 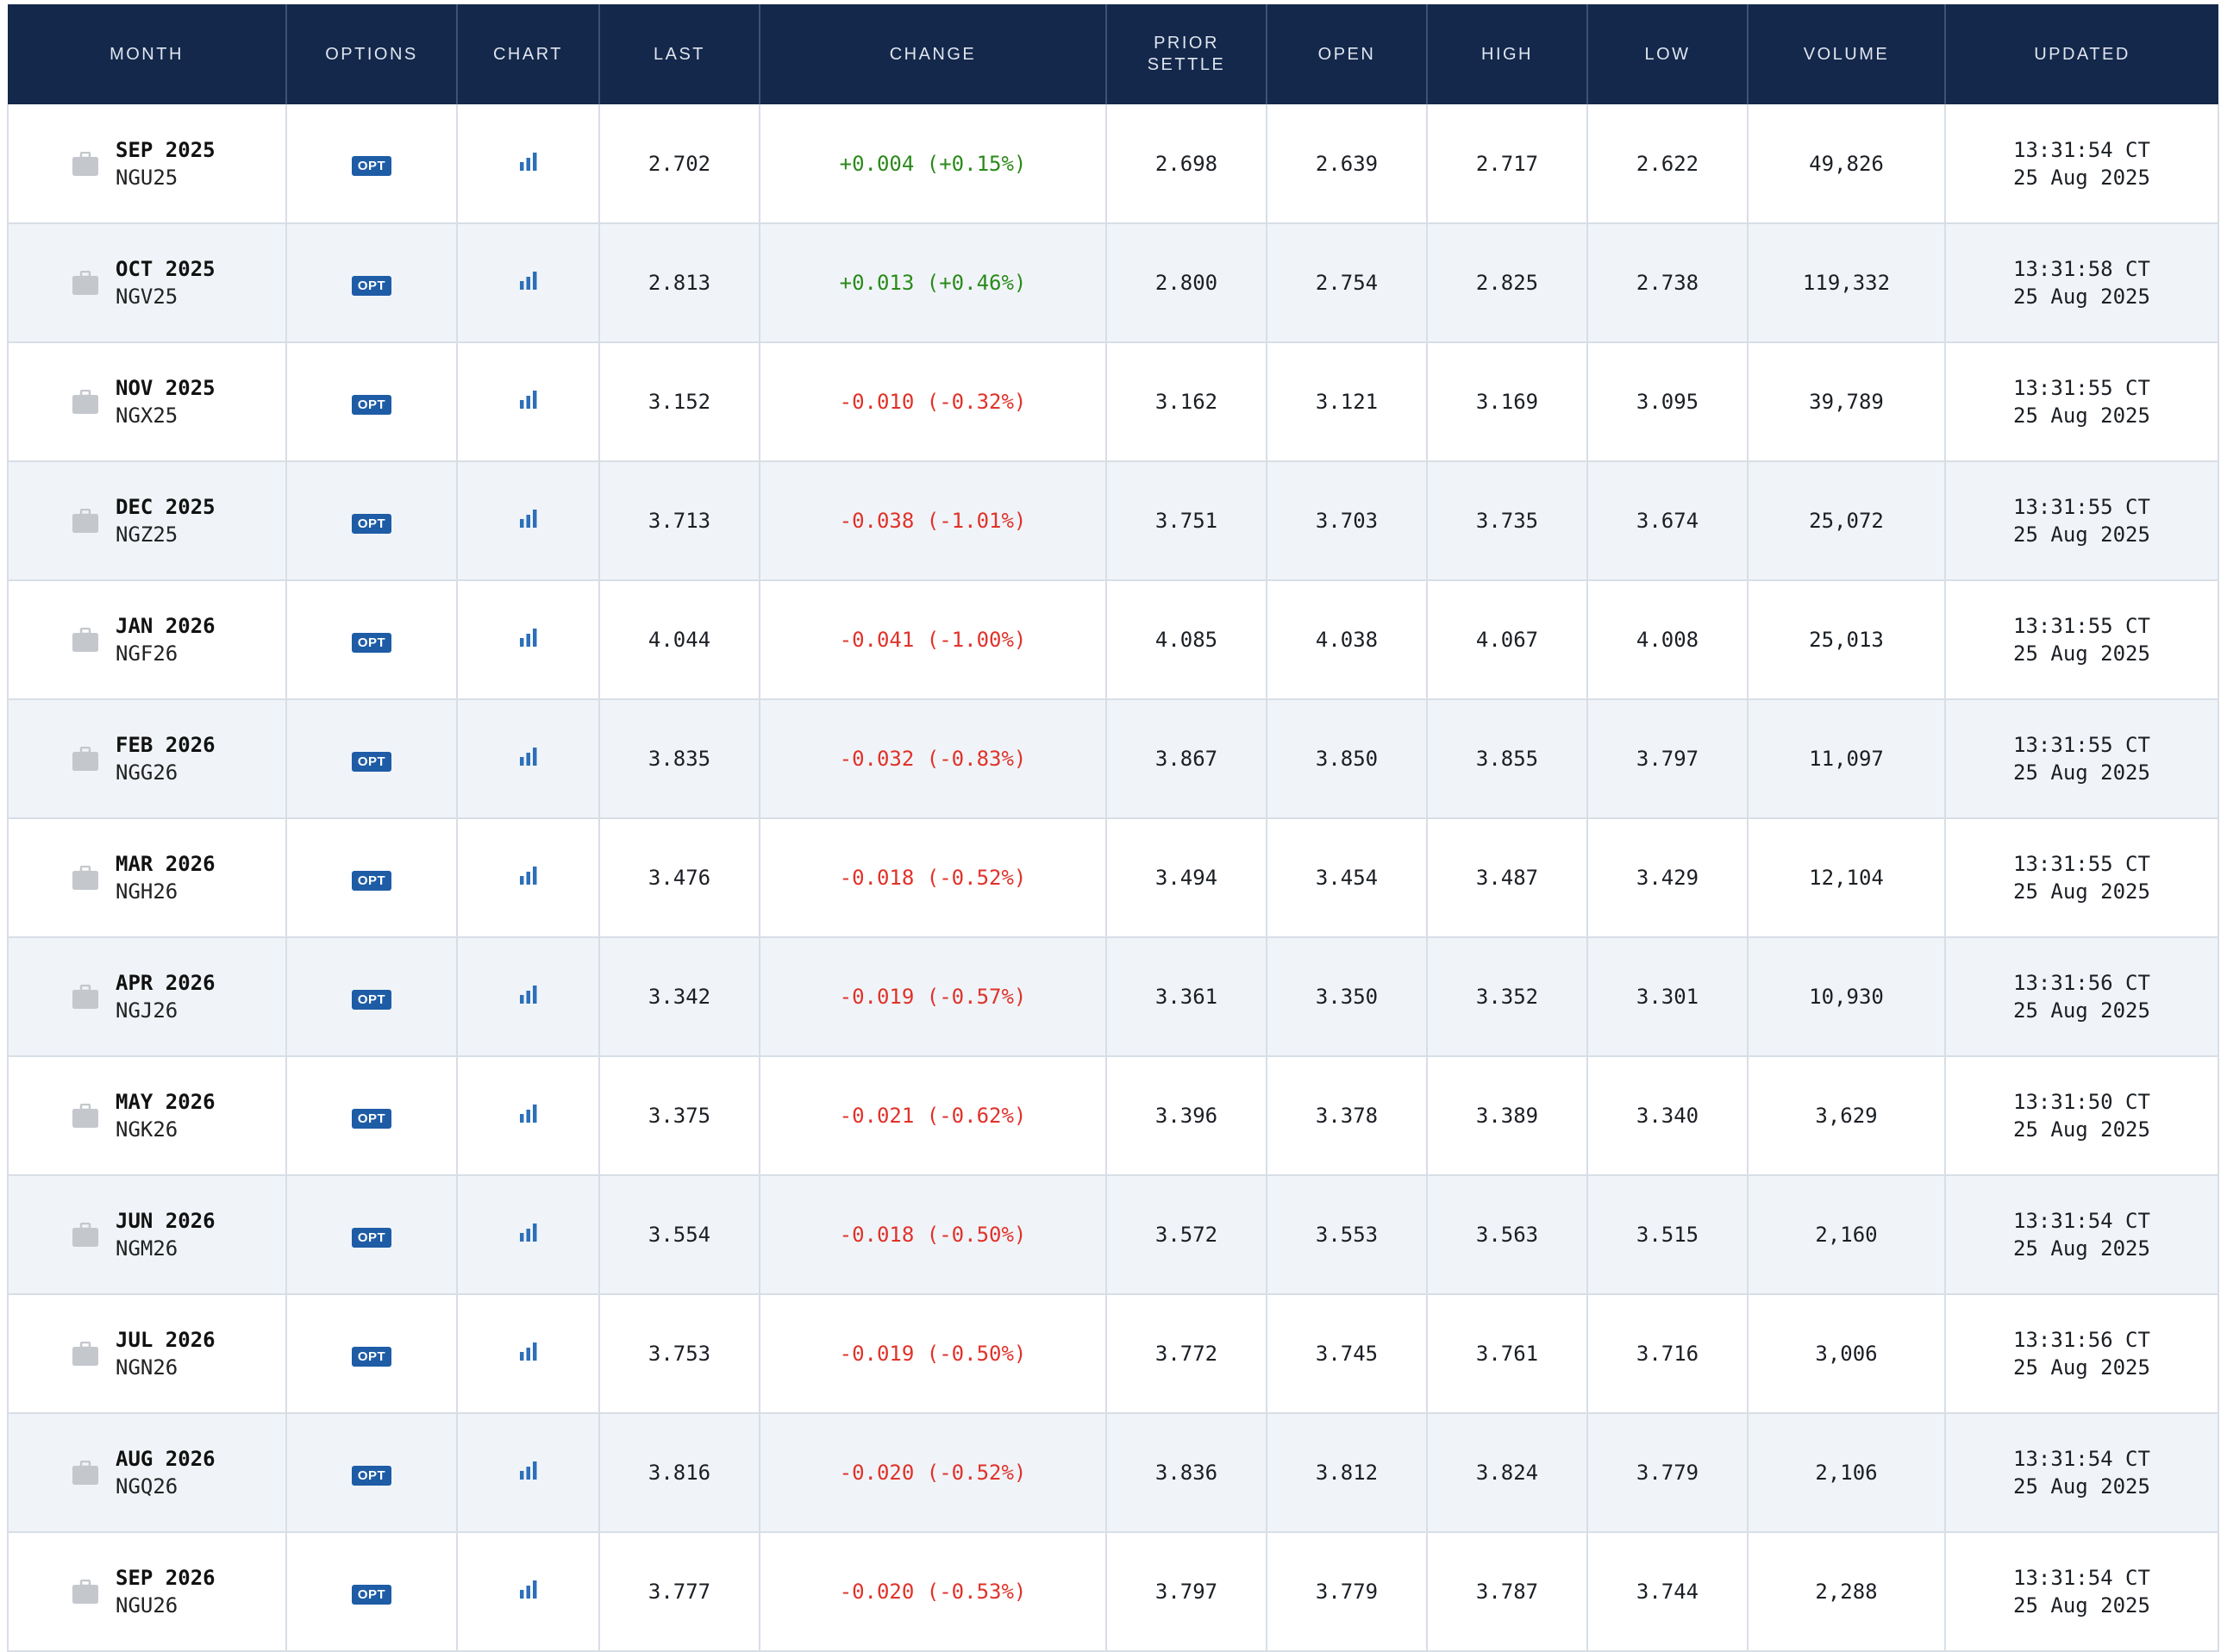 What do you see at coordinates (1186, 283) in the screenshot?
I see `prior-settle-value: 2.800` at bounding box center [1186, 283].